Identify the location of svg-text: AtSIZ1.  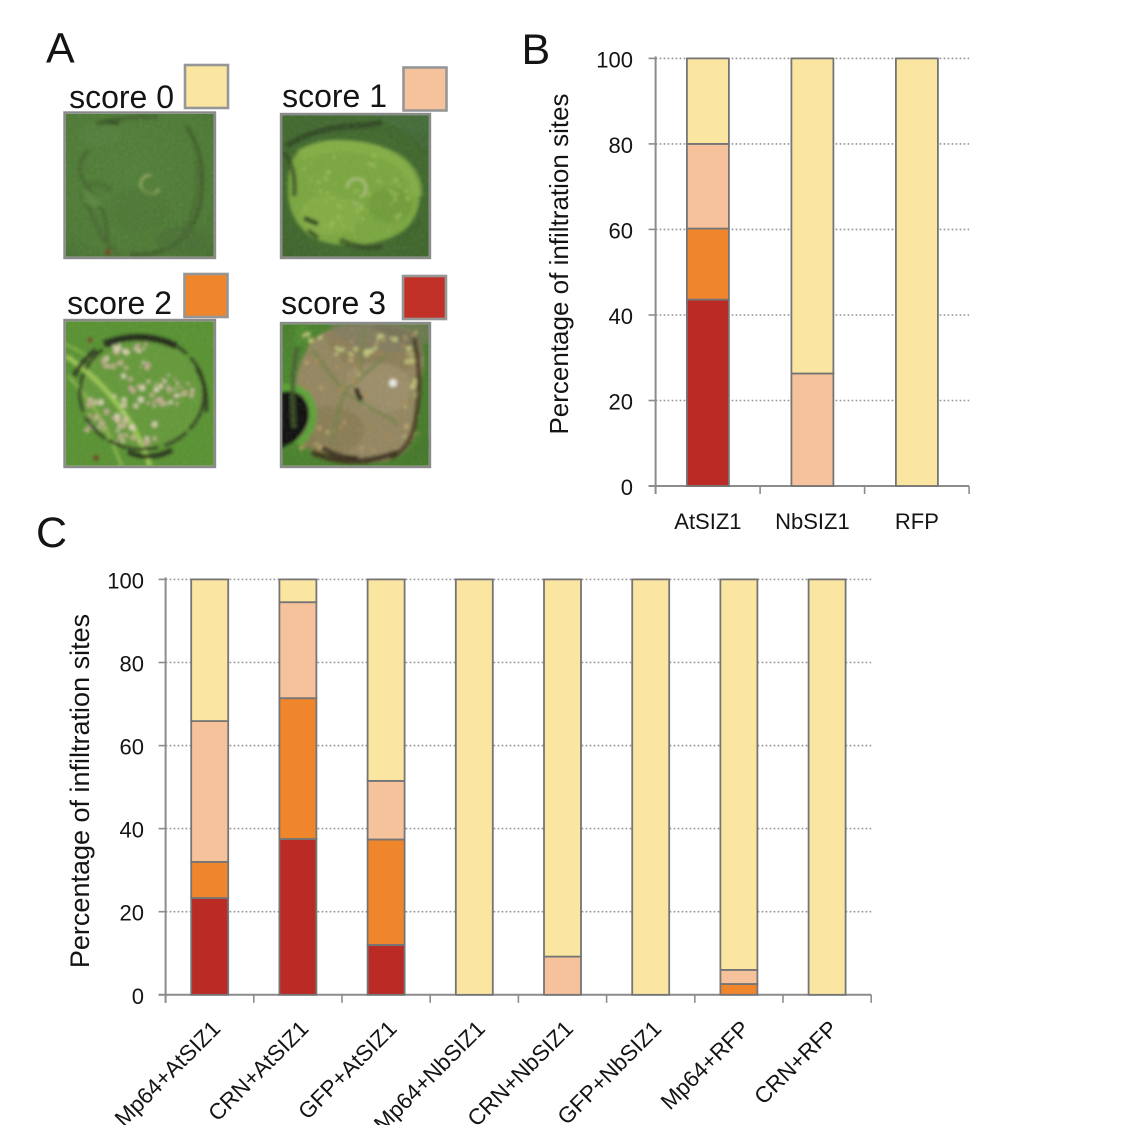
(707, 521).